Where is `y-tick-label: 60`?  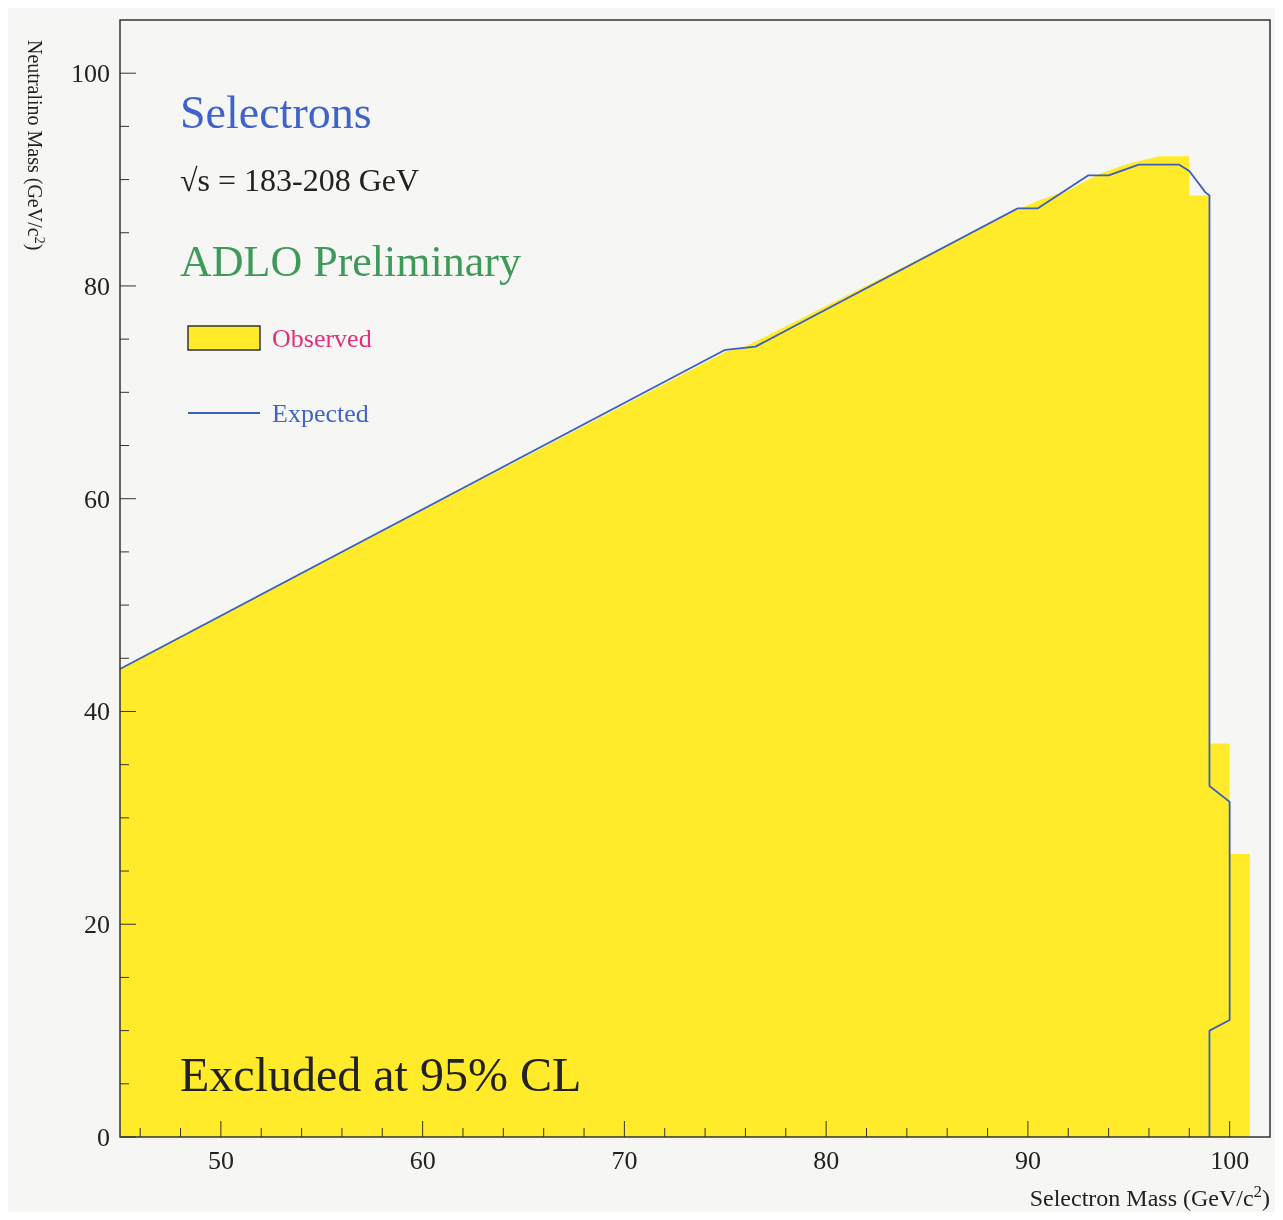
y-tick-label: 60 is located at coordinates (97, 499).